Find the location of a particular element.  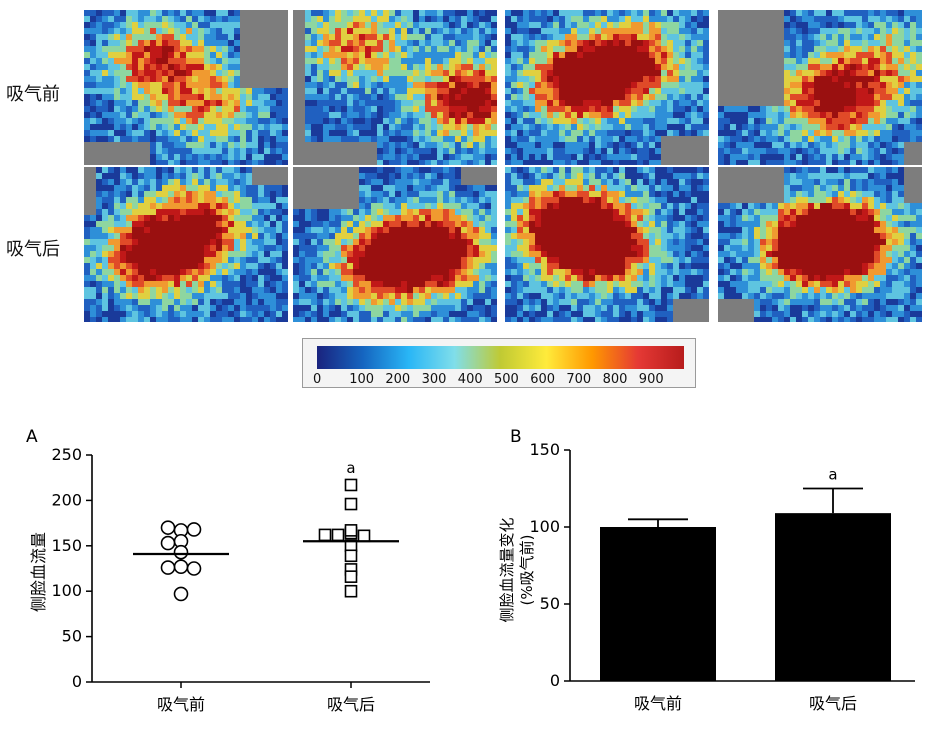

chart-b-annotation: a is located at coordinates (832, 475).